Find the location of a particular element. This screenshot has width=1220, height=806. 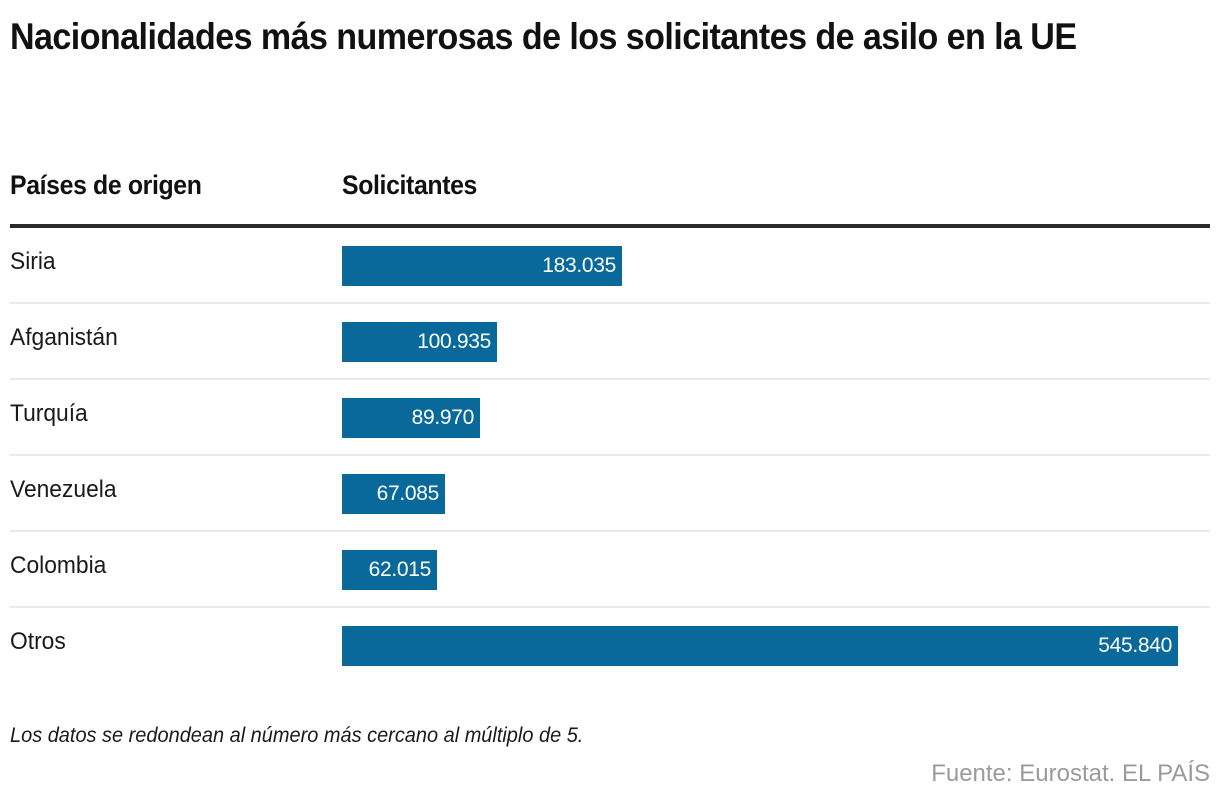

country-label: Siria is located at coordinates (33, 261).